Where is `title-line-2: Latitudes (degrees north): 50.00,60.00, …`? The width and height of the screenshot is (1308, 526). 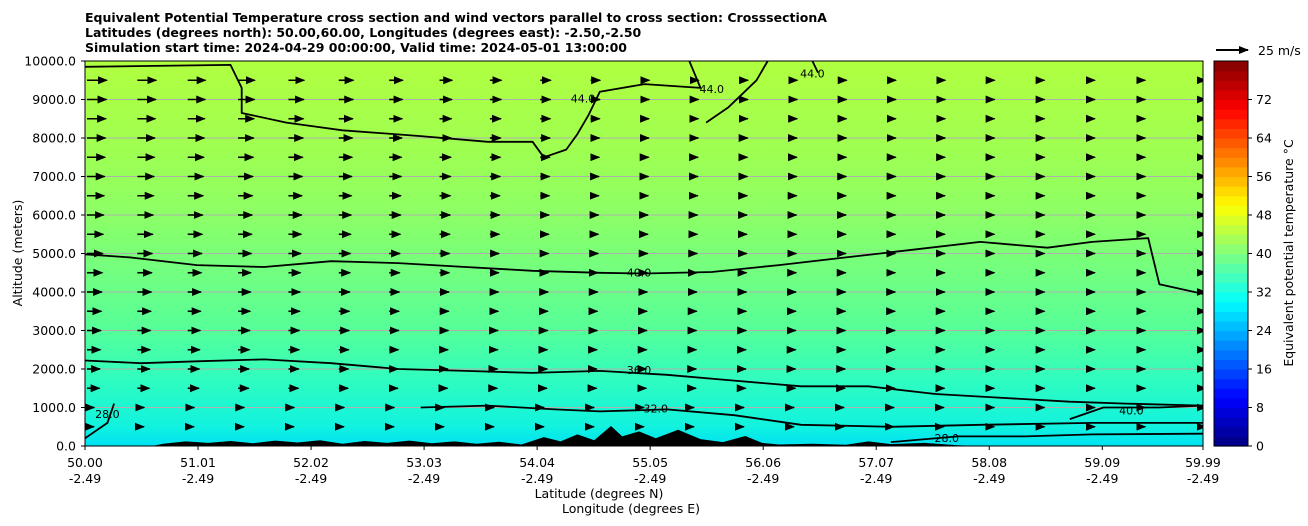 title-line-2: Latitudes (degrees north): 50.00,60.00, … is located at coordinates (363, 32).